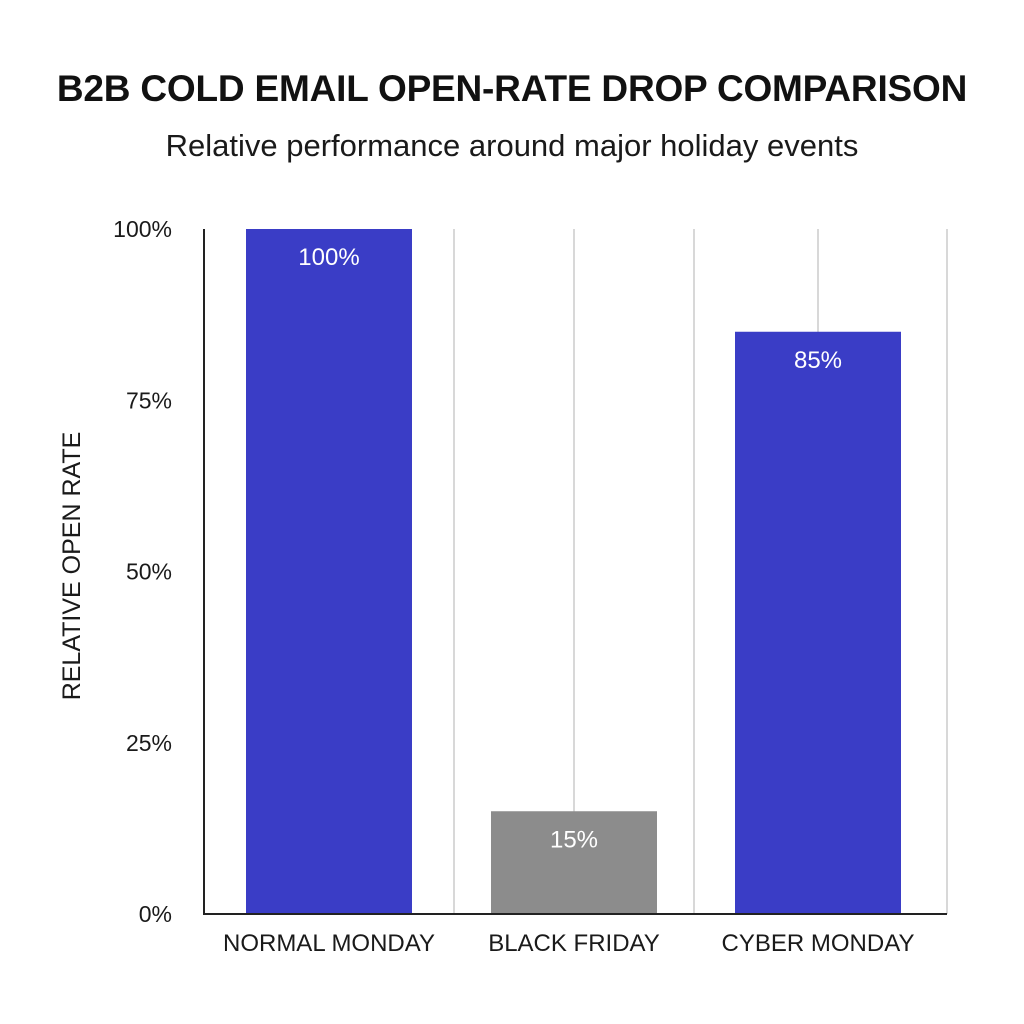 The height and width of the screenshot is (1024, 1024). I want to click on chart-title: B2B COLD EMAIL OPEN-RATE DROP COMPARISON, so click(512, 88).